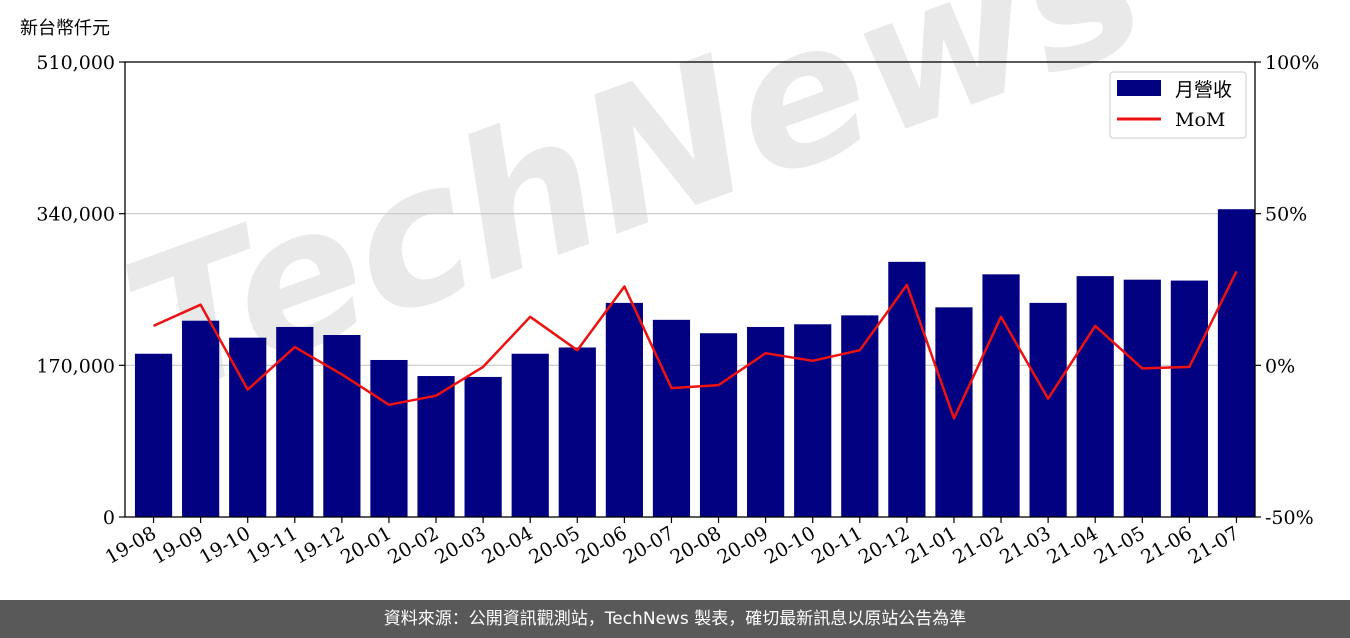  Describe the element at coordinates (460, 545) in the screenshot. I see `x-tick-label: 20-03` at that location.